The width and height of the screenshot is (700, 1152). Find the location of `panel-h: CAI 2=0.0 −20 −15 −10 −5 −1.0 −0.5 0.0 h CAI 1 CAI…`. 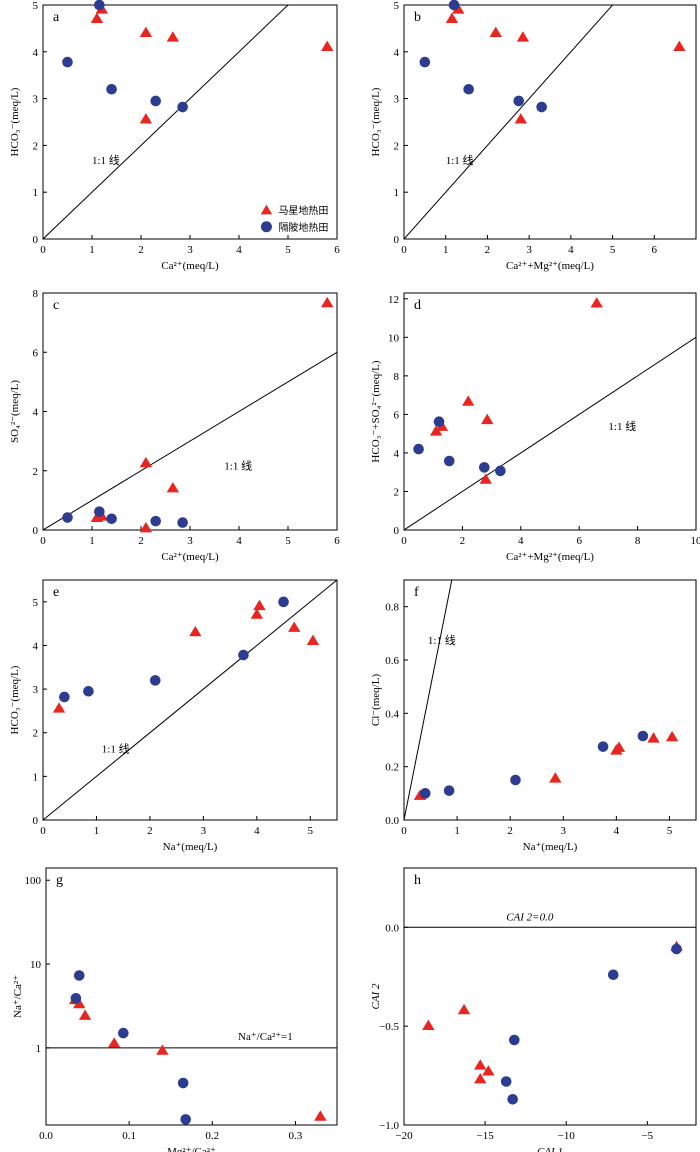

panel-h: CAI 2=0.0 −20 −15 −10 −5 −1.0 −0.5 0.0 h CAI 1 CAI… is located at coordinates (533, 1009).